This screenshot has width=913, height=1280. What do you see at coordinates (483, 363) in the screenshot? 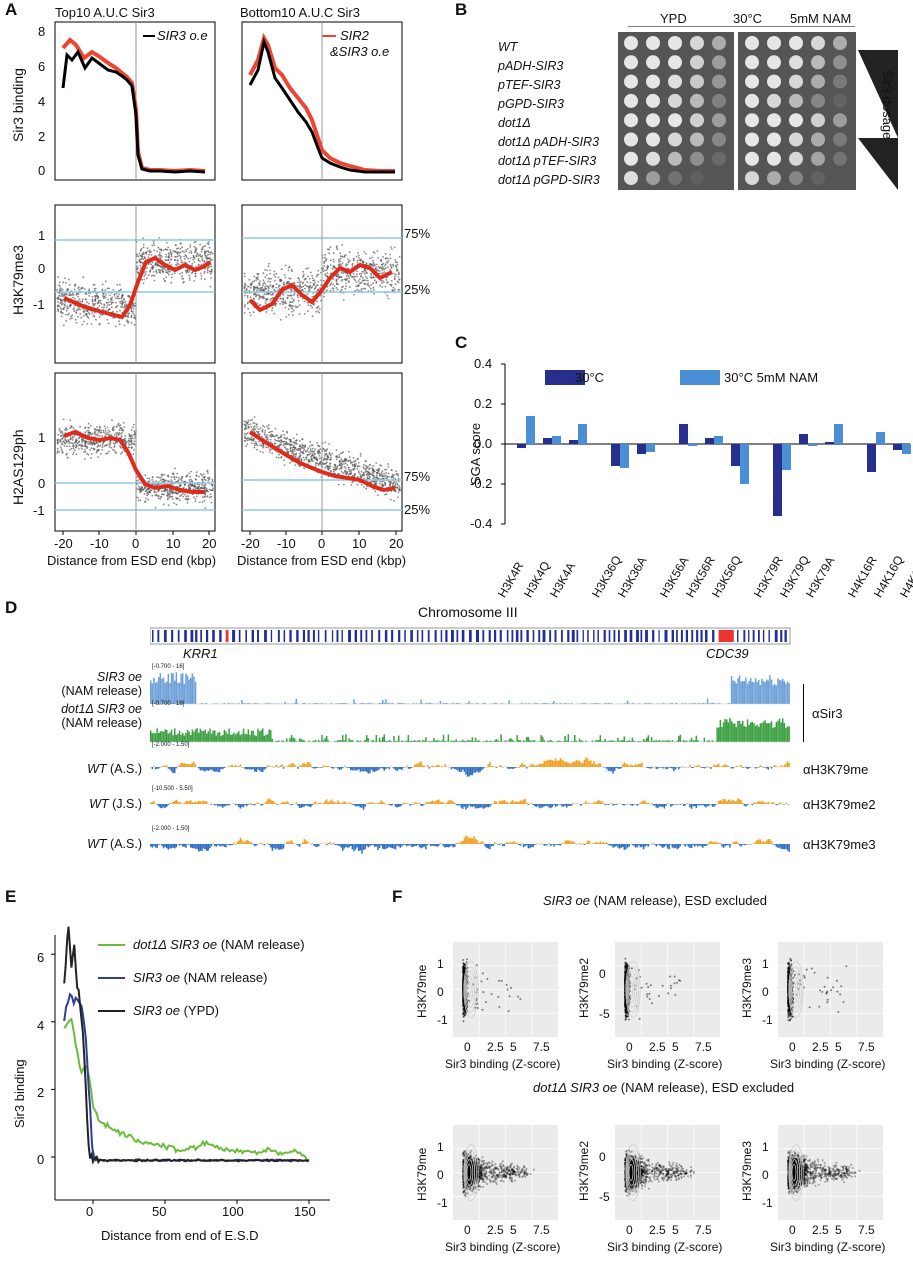
I see `sga-ytick: 0.4` at bounding box center [483, 363].